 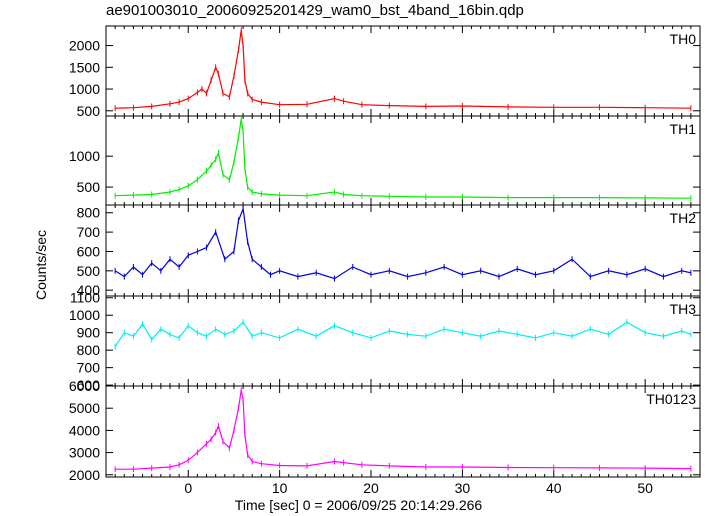 I want to click on x-tick-label-1: 10, so click(x=280, y=488).